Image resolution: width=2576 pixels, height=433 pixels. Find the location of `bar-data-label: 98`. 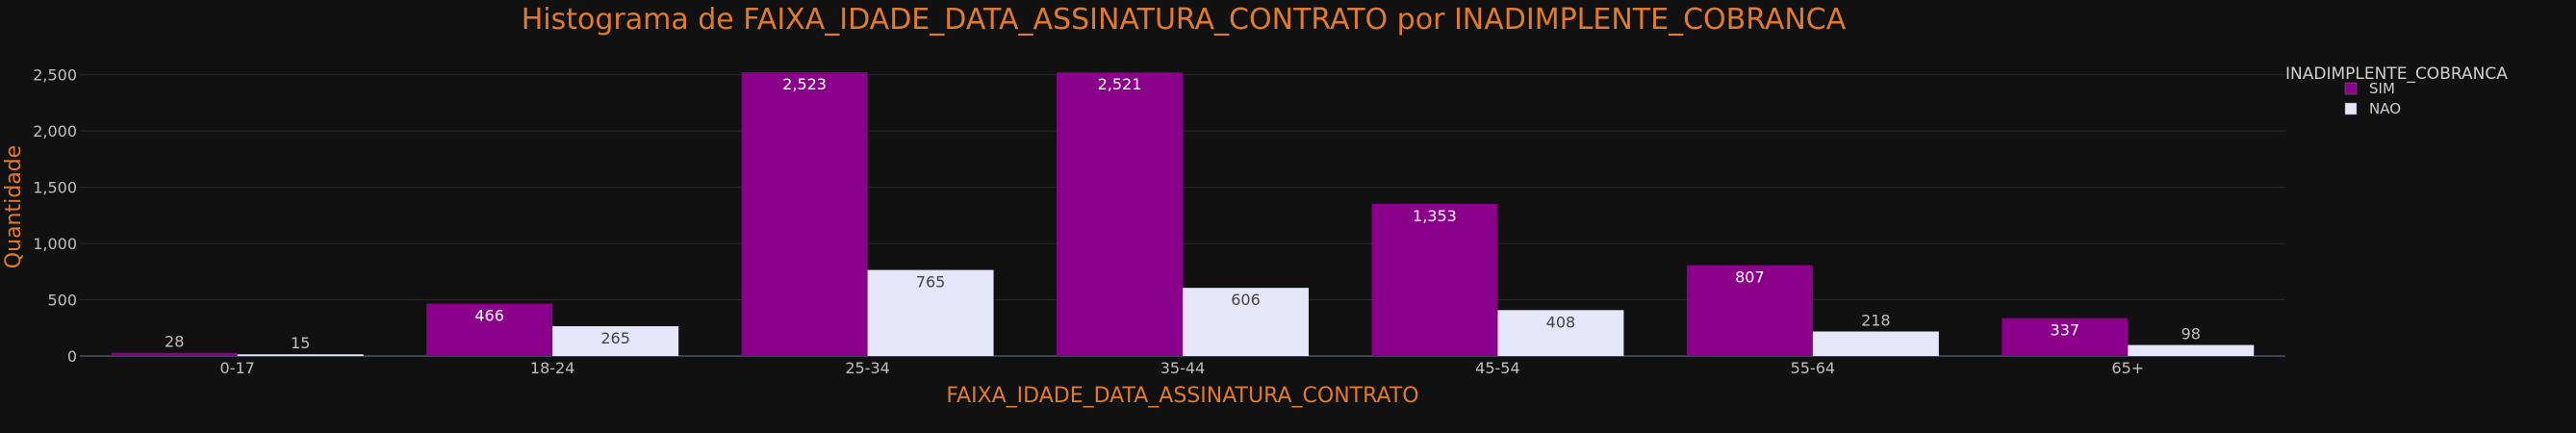

bar-data-label: 98 is located at coordinates (2191, 334).